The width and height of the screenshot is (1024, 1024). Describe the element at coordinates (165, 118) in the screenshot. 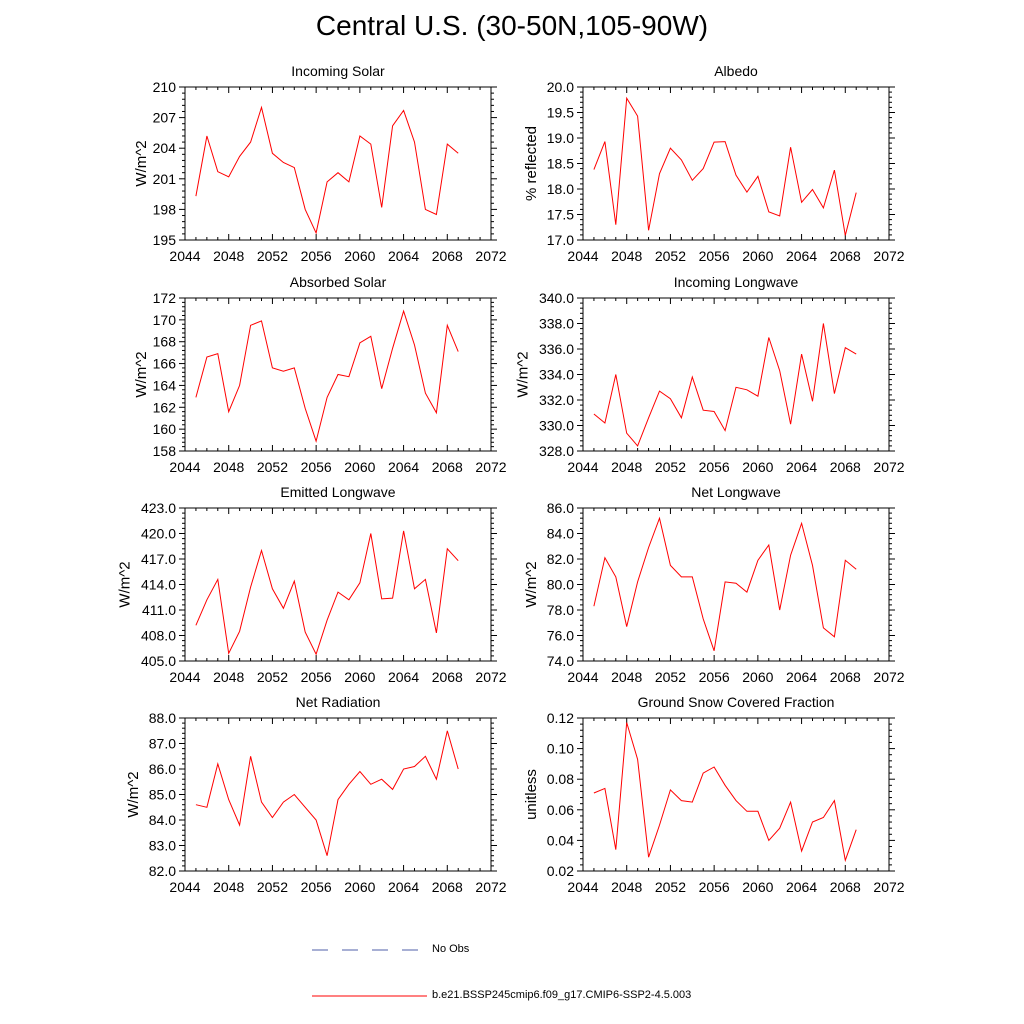

I see `y-tick-label: 207` at that location.